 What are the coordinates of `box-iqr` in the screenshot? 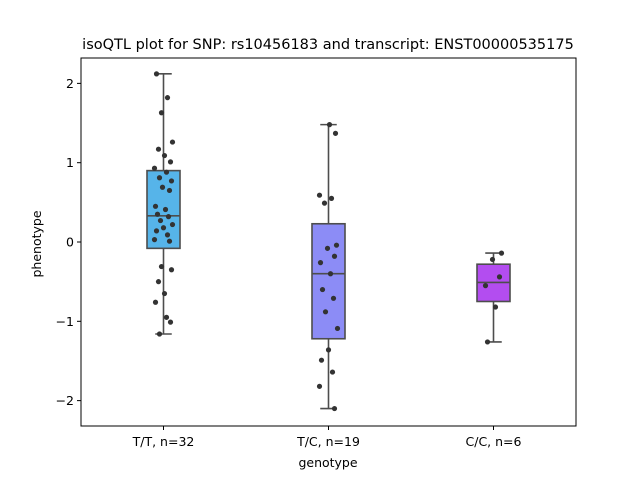 It's located at (328, 281).